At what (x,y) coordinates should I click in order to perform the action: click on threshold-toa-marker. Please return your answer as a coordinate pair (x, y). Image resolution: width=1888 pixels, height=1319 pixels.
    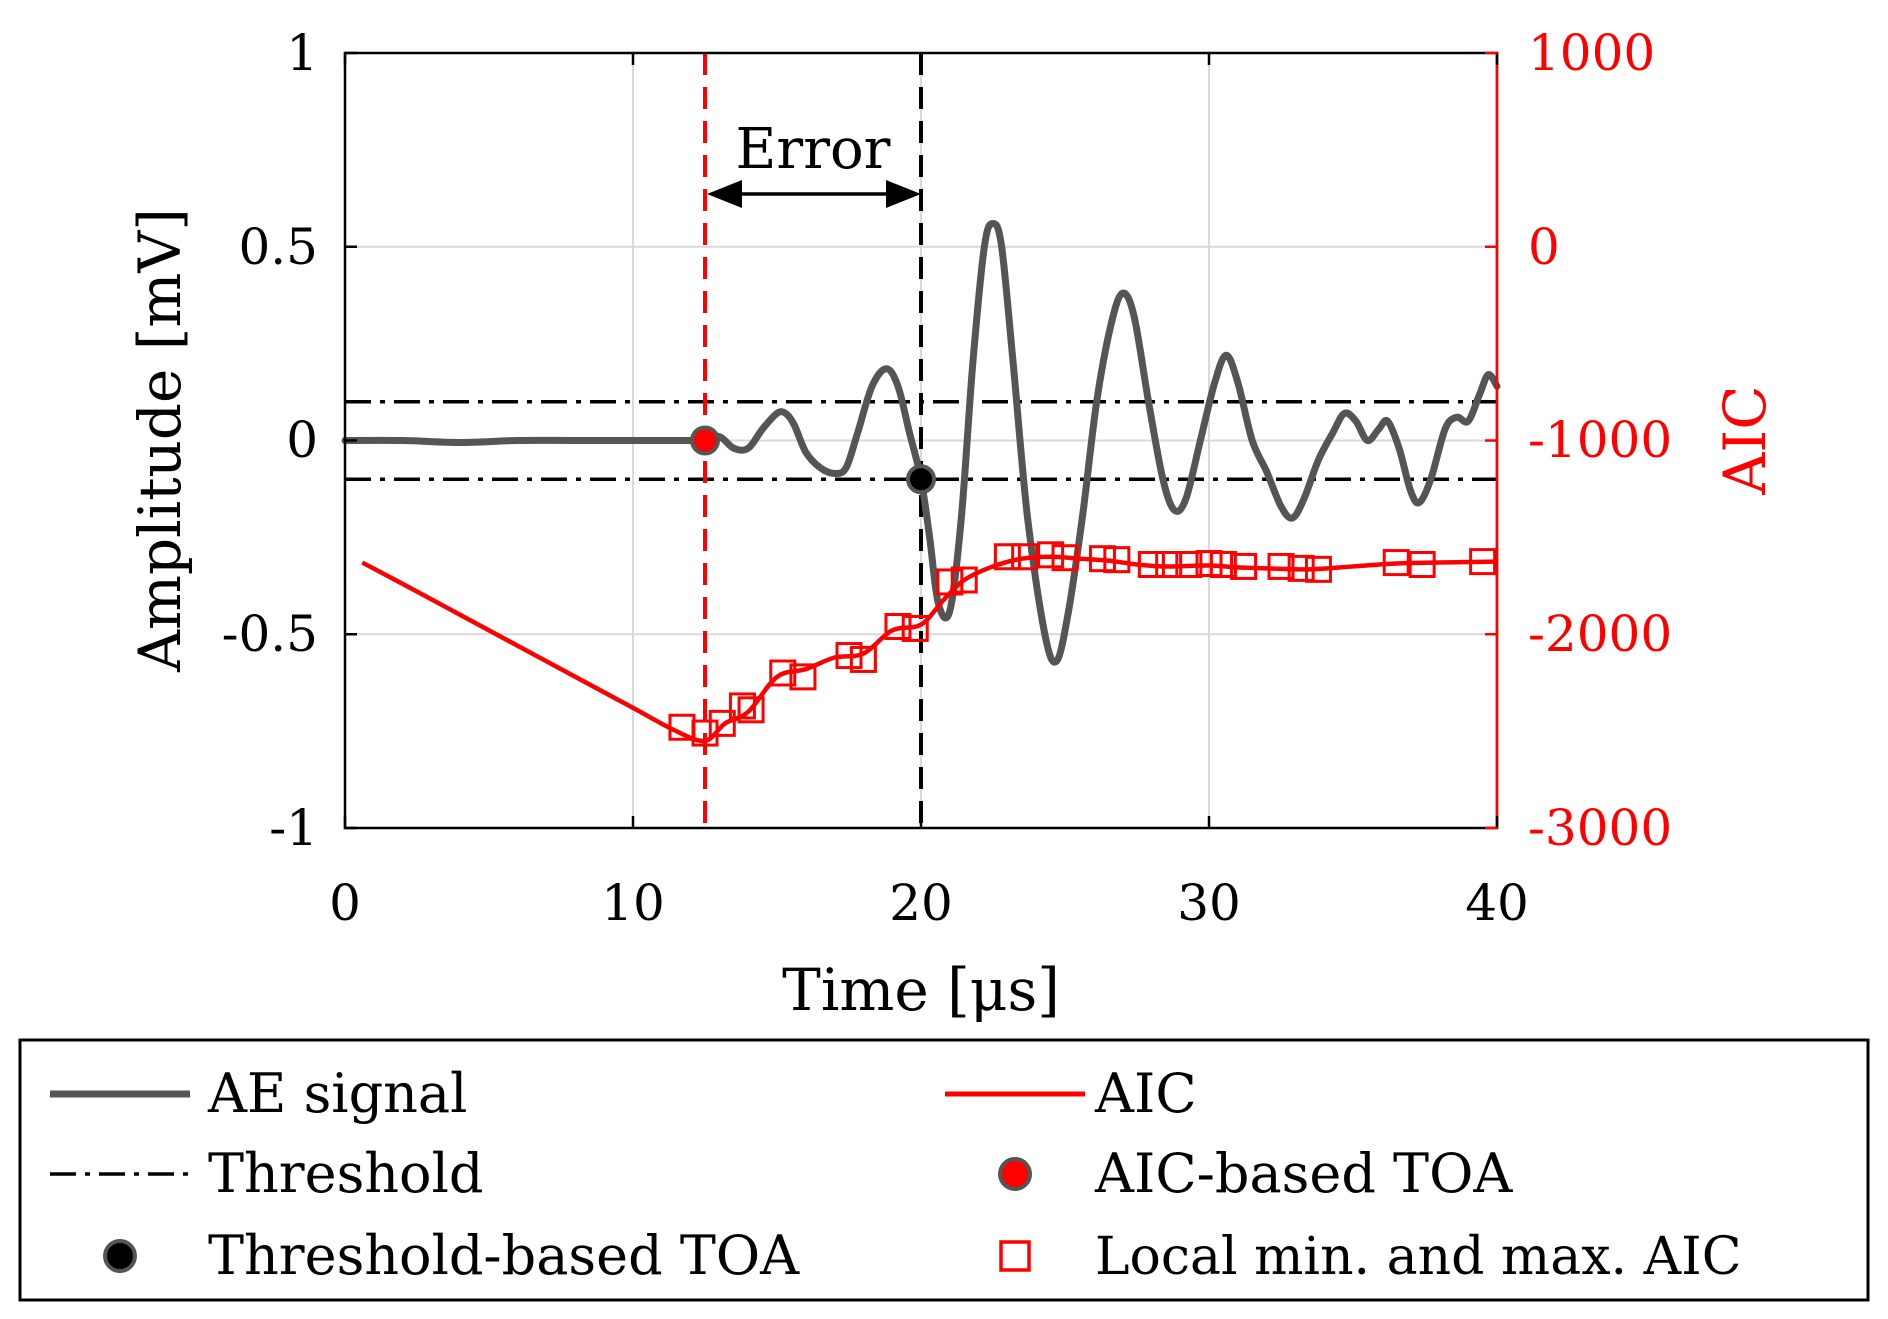
    Looking at the image, I should click on (921, 479).